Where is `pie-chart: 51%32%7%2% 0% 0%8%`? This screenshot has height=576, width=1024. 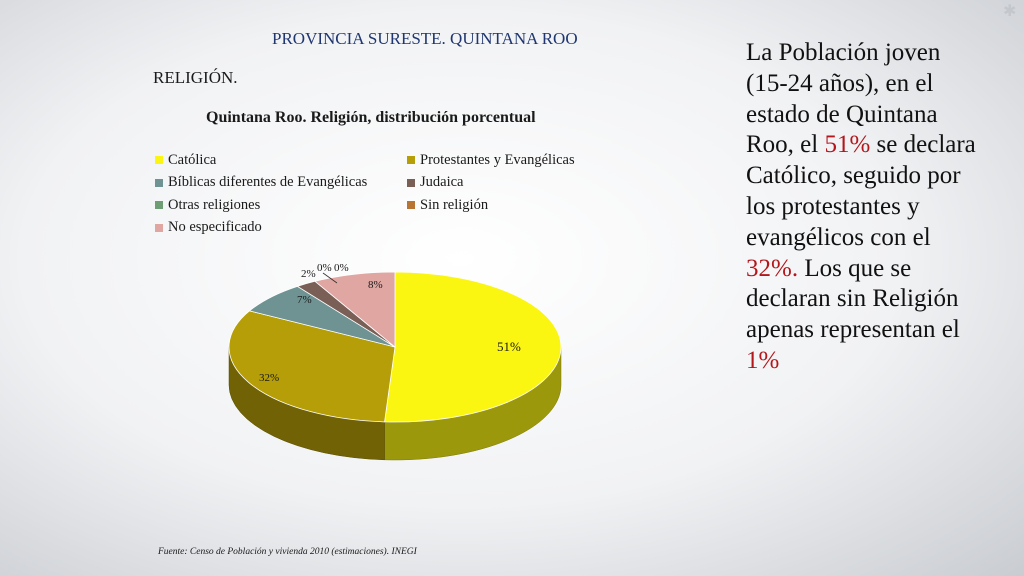
pie-chart: 51%32%7%2% 0% 0%8% is located at coordinates (395, 361).